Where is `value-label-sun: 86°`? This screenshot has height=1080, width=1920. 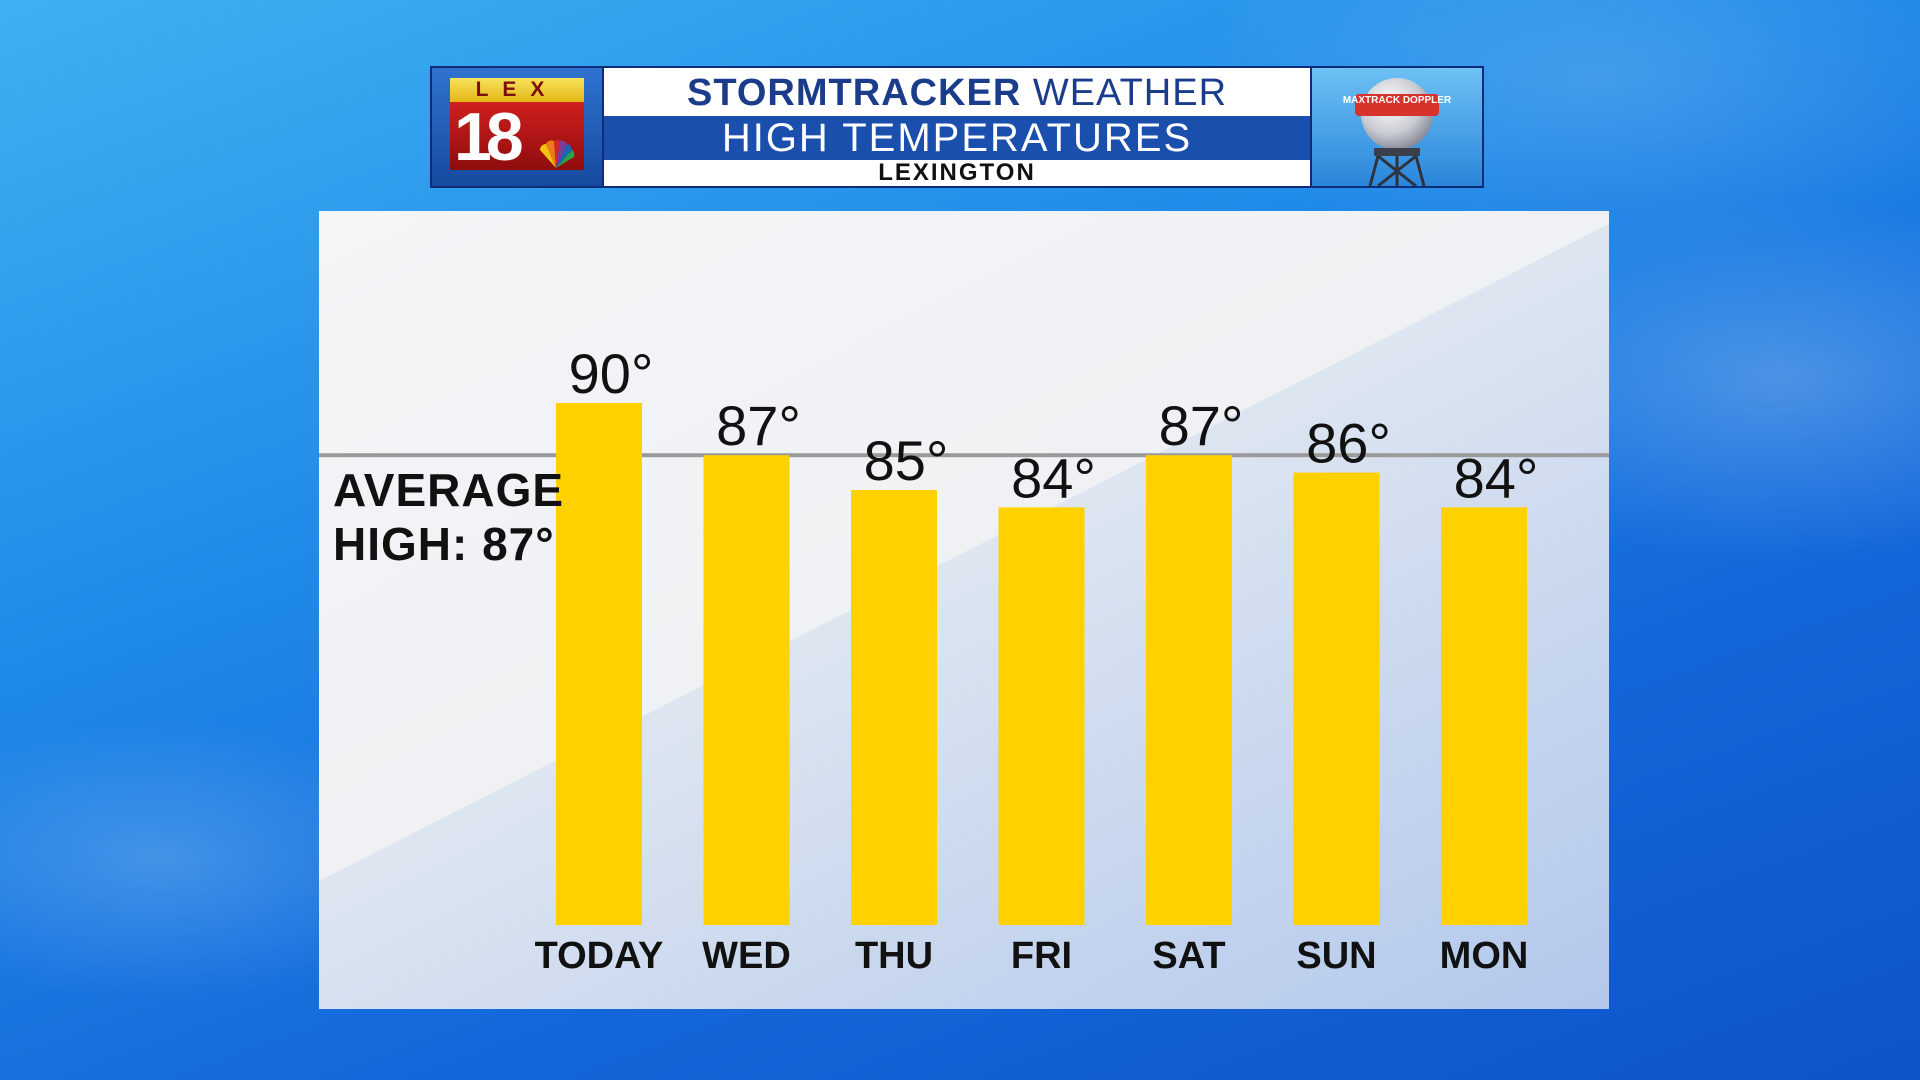 value-label-sun: 86° is located at coordinates (1348, 443).